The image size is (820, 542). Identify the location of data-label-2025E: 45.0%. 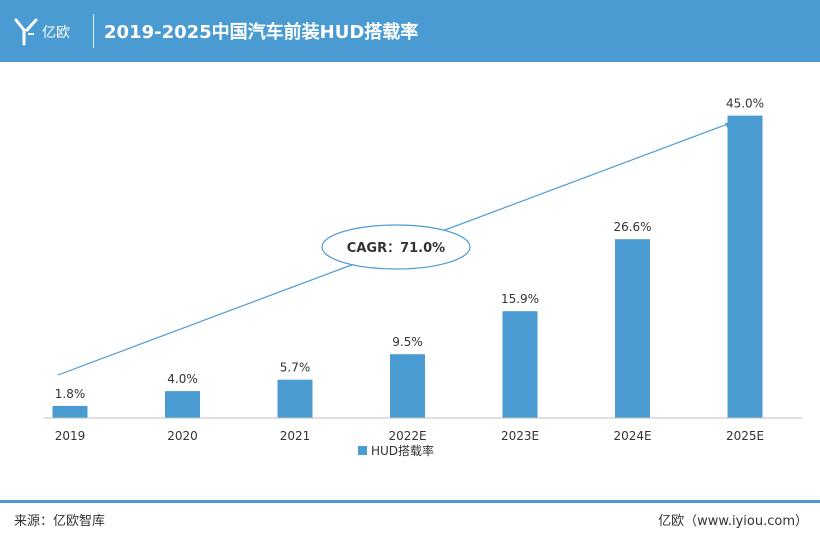
(745, 104).